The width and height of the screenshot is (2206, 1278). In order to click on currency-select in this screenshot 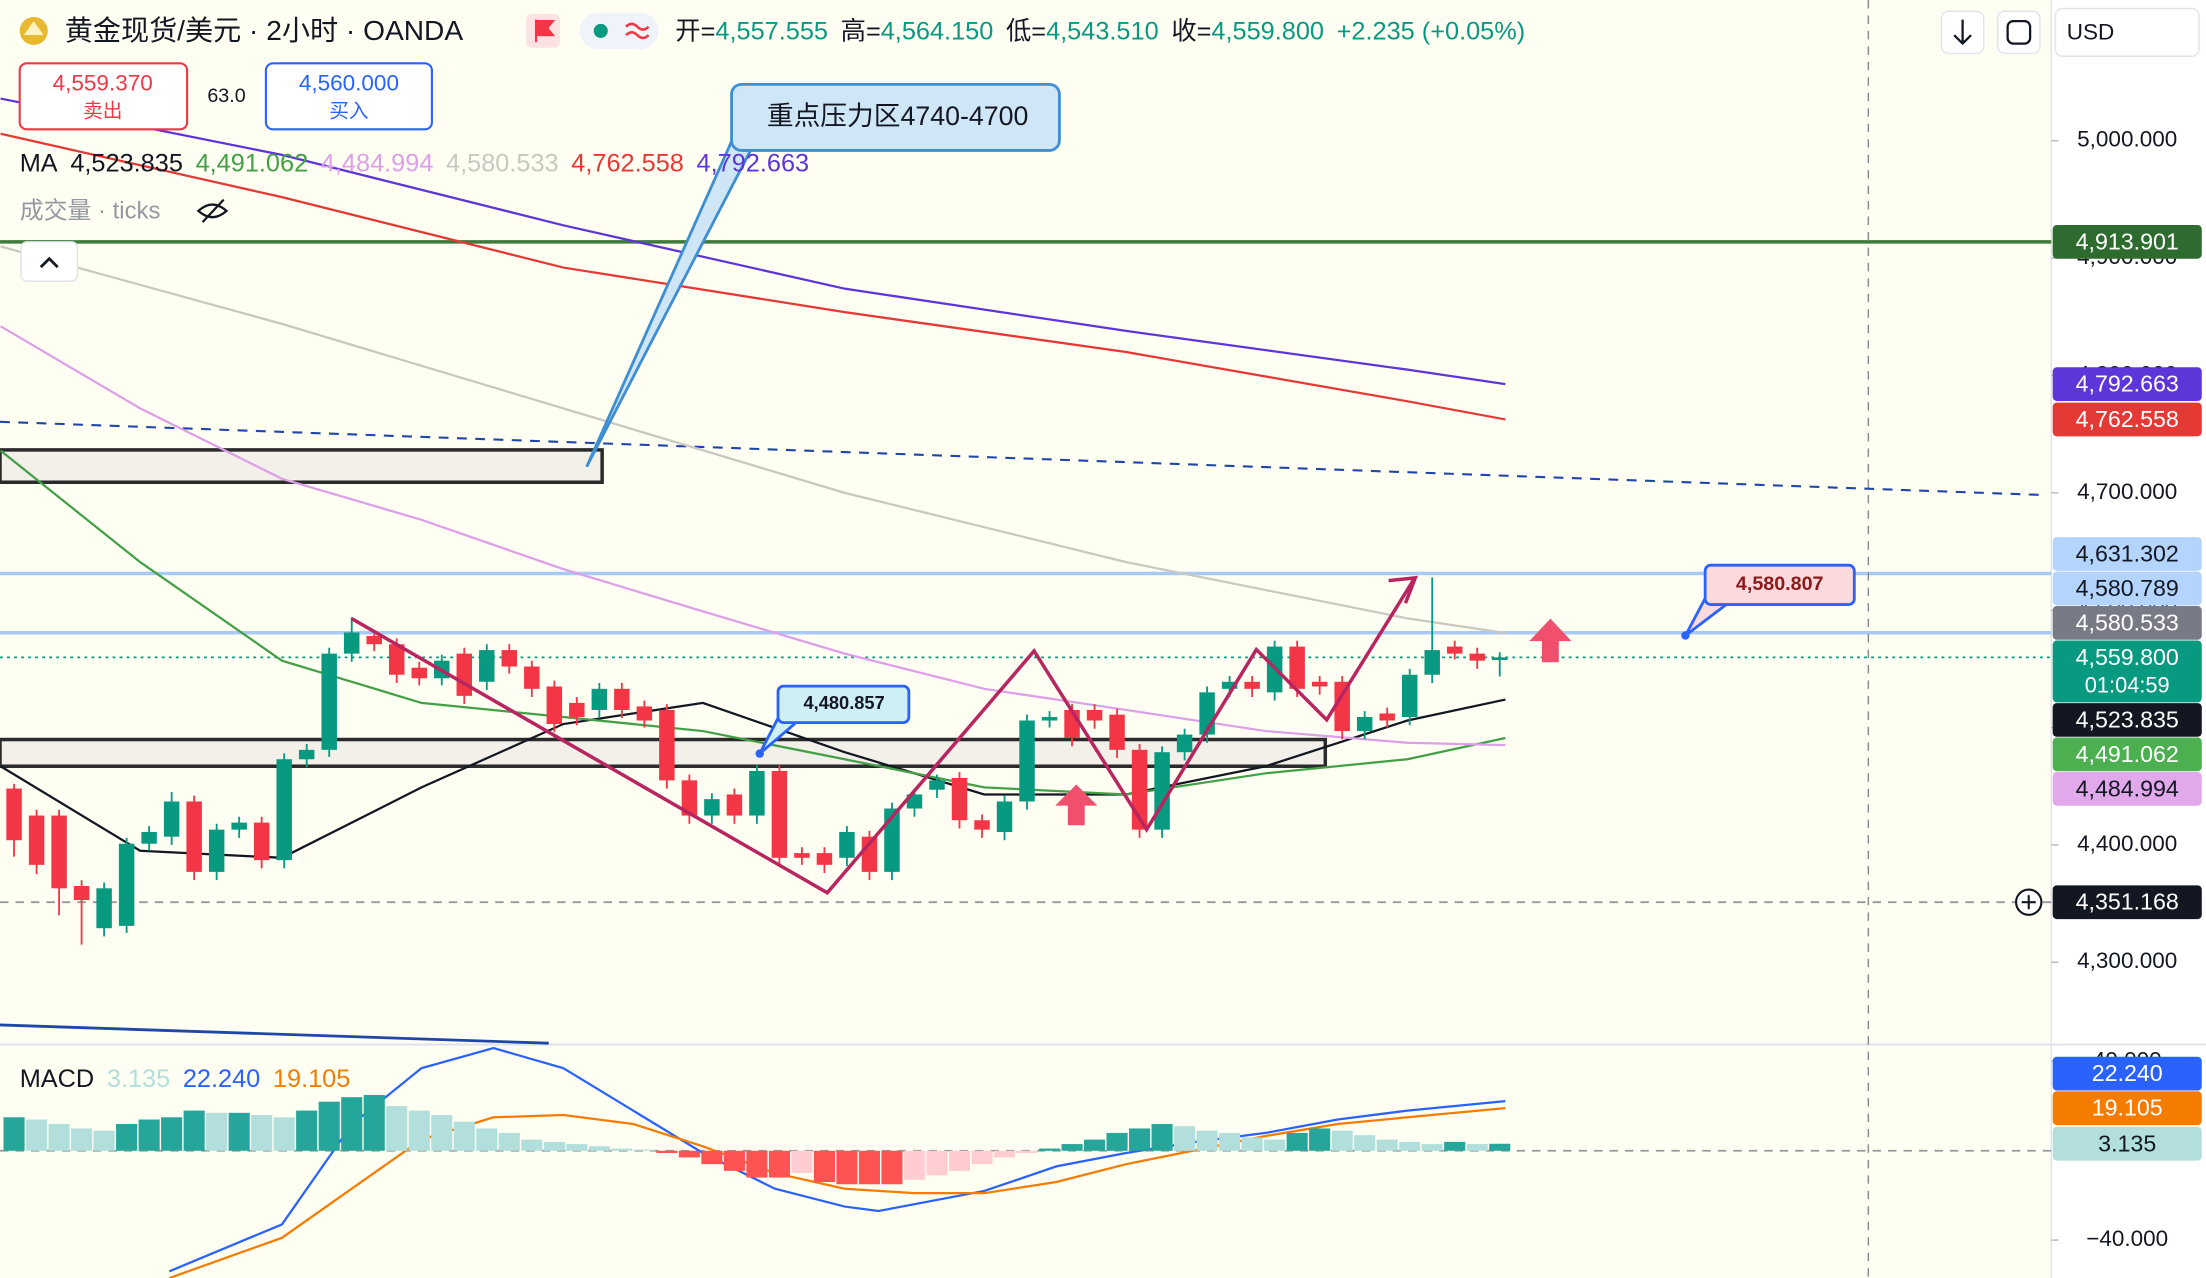, I will do `click(2127, 32)`.